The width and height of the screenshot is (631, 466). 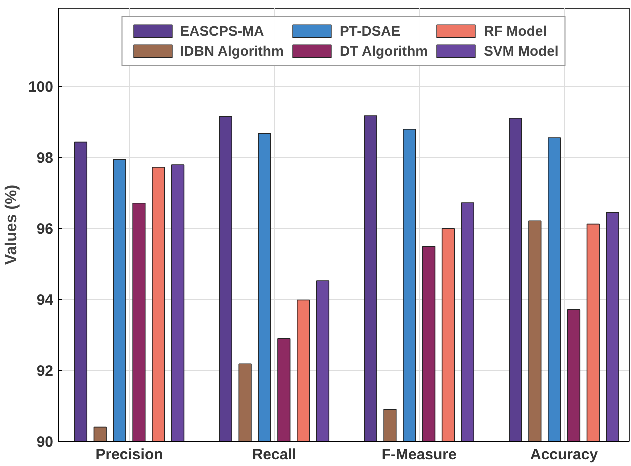 What do you see at coordinates (45, 442) in the screenshot?
I see `y-tick-label: 90` at bounding box center [45, 442].